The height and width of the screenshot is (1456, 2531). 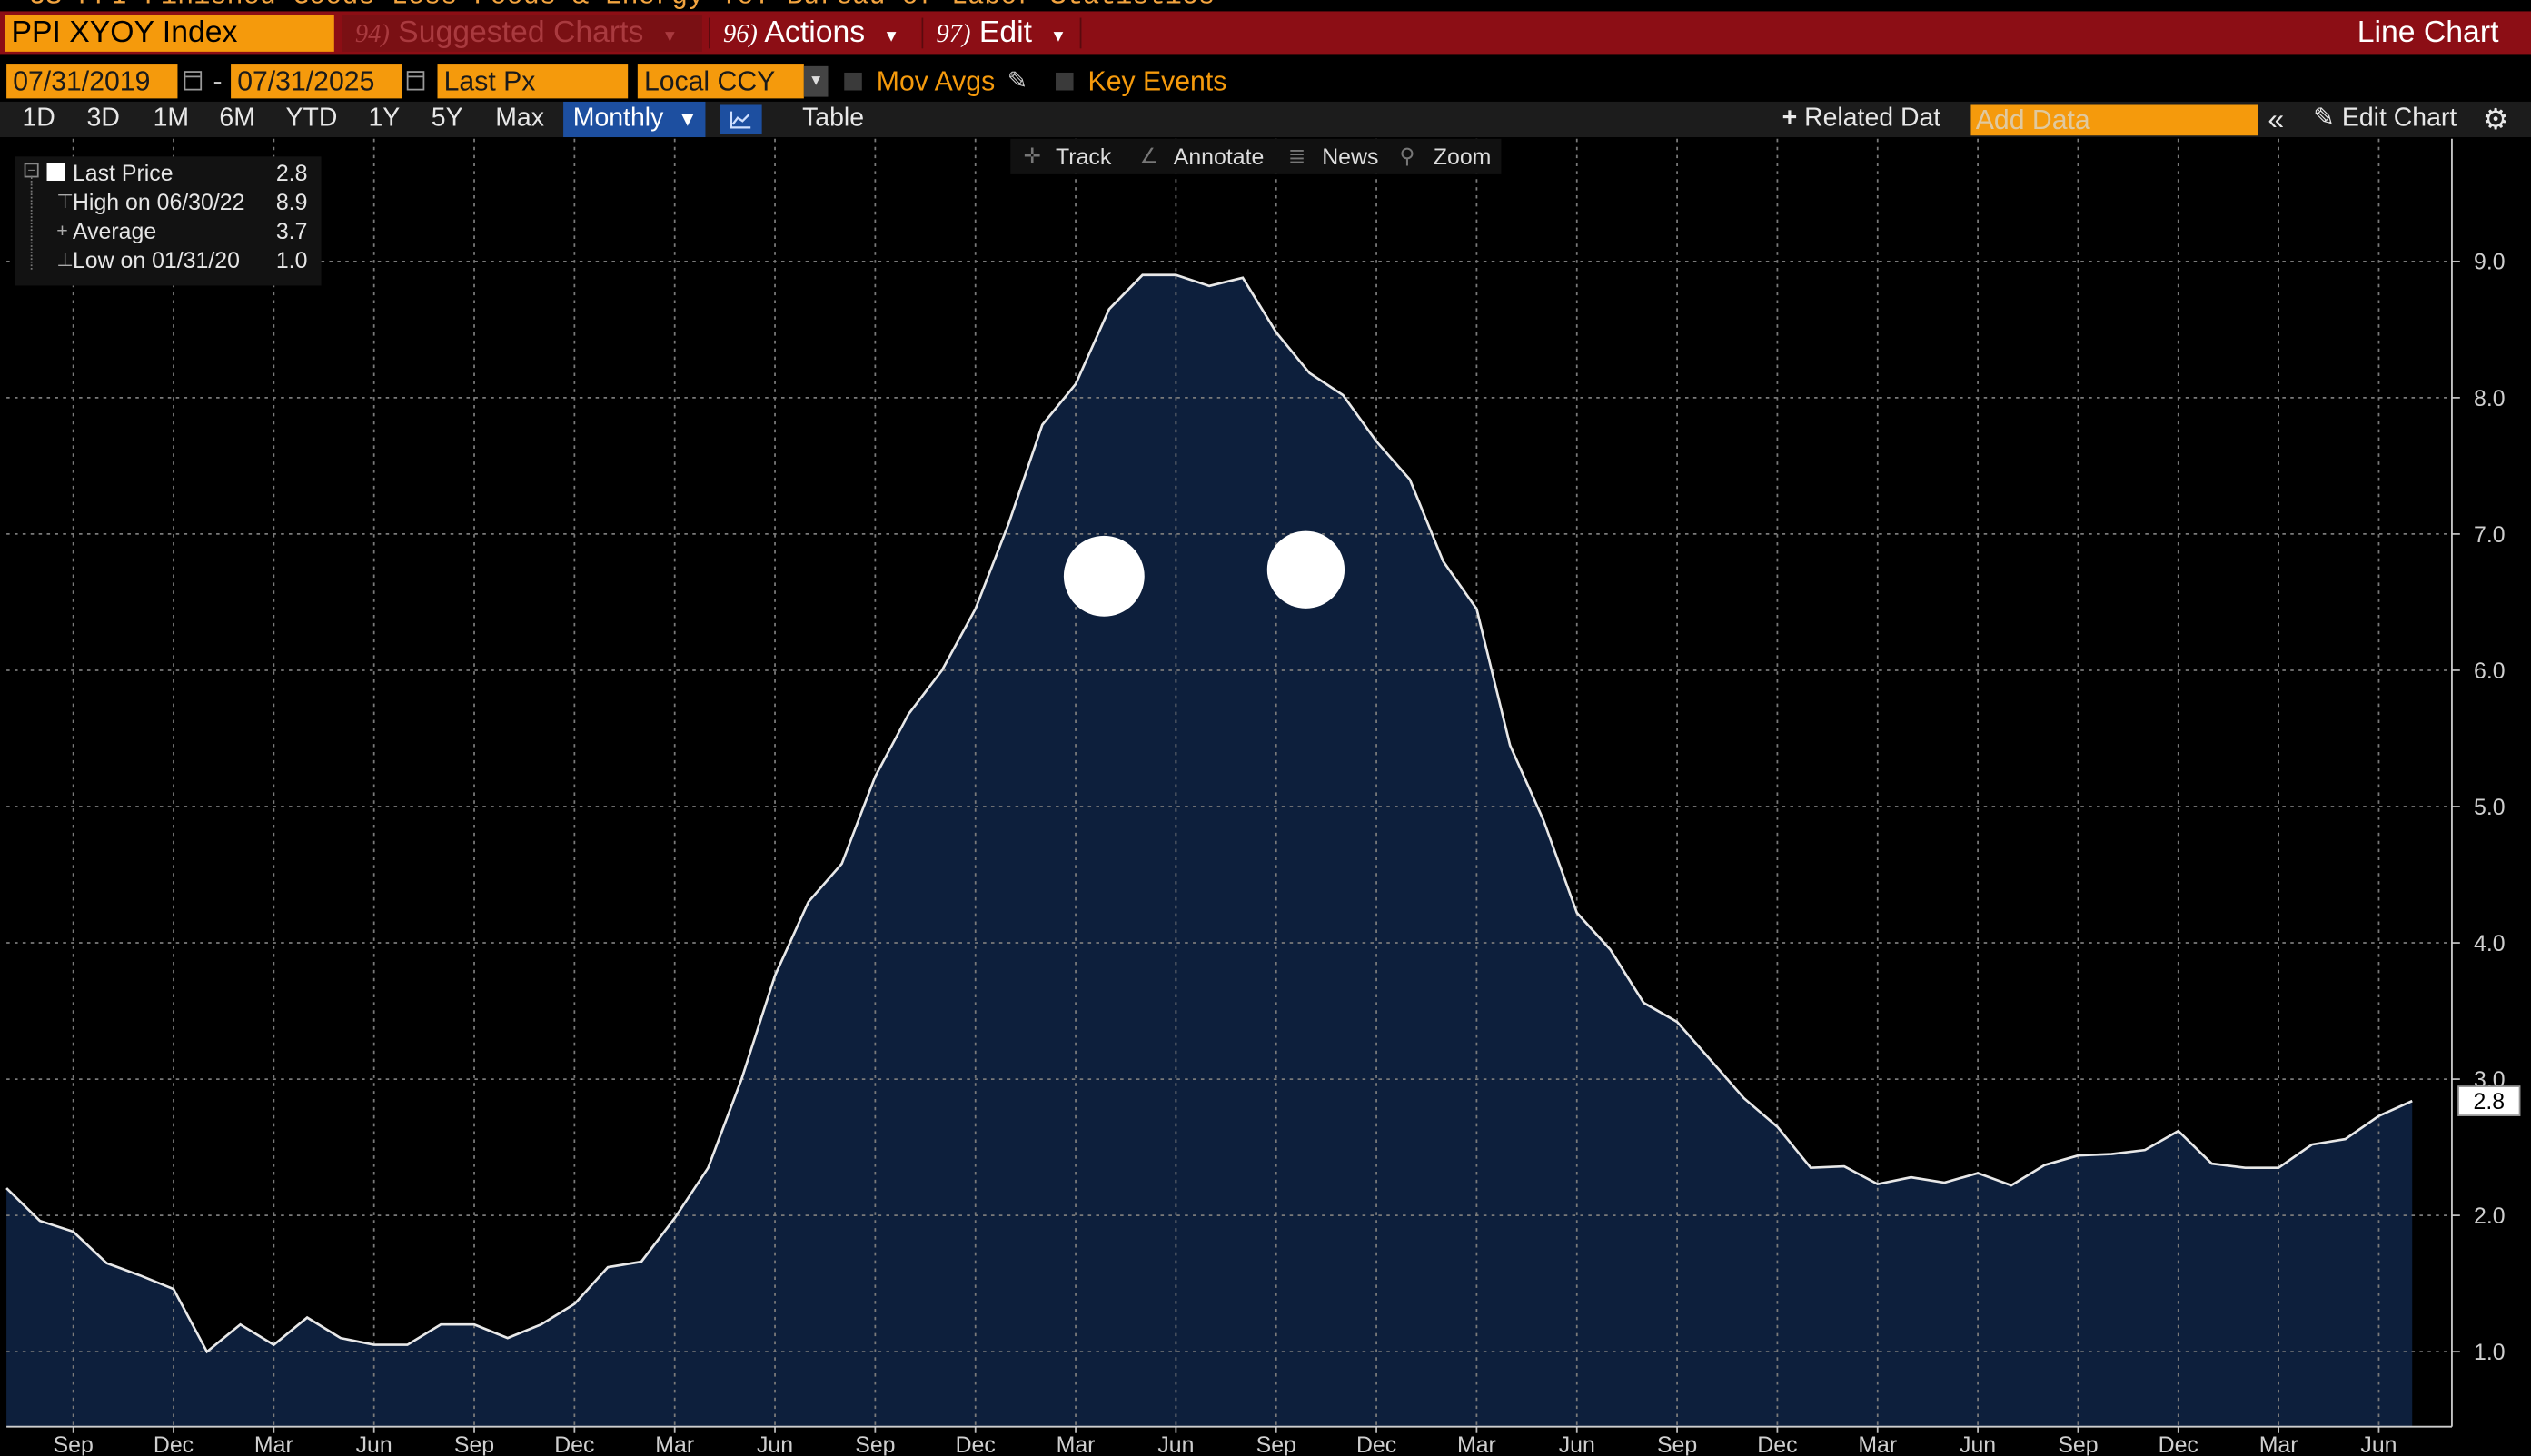 I want to click on timeframe-max: Max, so click(x=519, y=119).